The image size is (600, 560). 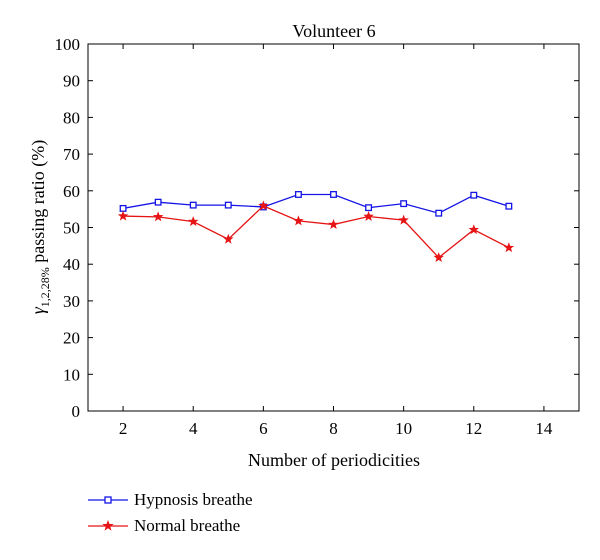 What do you see at coordinates (316, 232) in the screenshot?
I see `series-line-normal` at bounding box center [316, 232].